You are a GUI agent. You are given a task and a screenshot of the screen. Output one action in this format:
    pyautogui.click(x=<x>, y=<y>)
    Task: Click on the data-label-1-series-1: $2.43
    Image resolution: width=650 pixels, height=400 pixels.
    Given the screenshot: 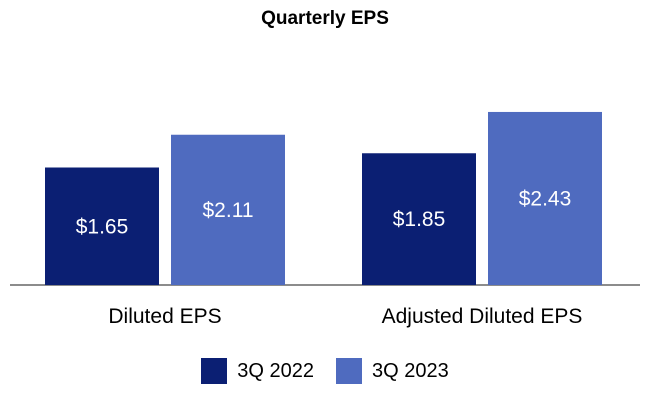 What is the action you would take?
    pyautogui.click(x=545, y=198)
    